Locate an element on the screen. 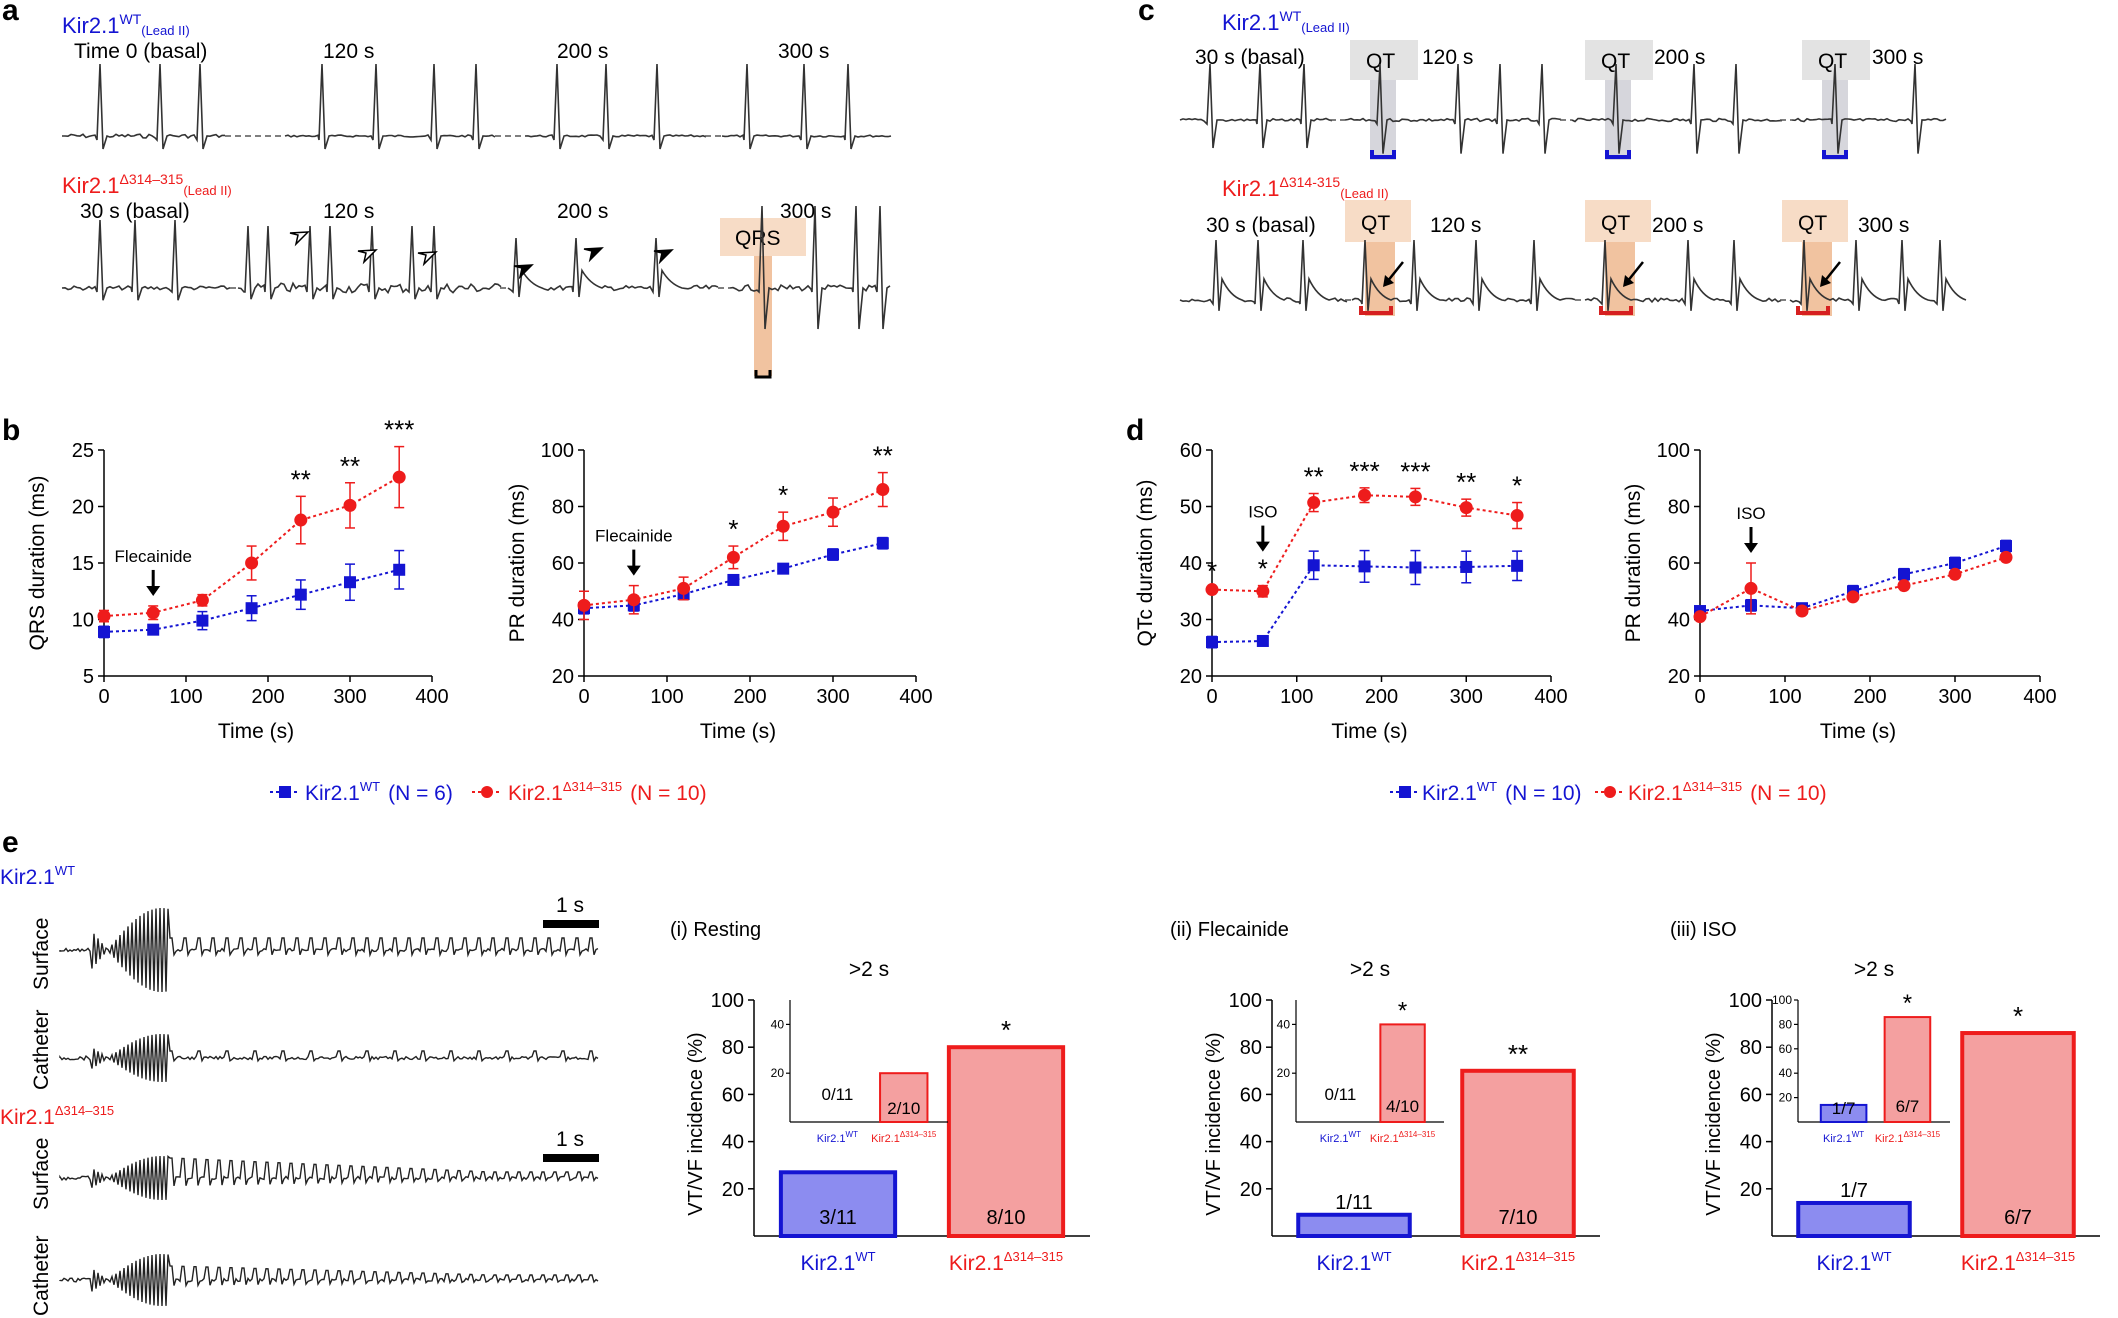 Image resolution: width=2118 pixels, height=1318 pixels. bar-label: 3/11 is located at coordinates (837, 1218).